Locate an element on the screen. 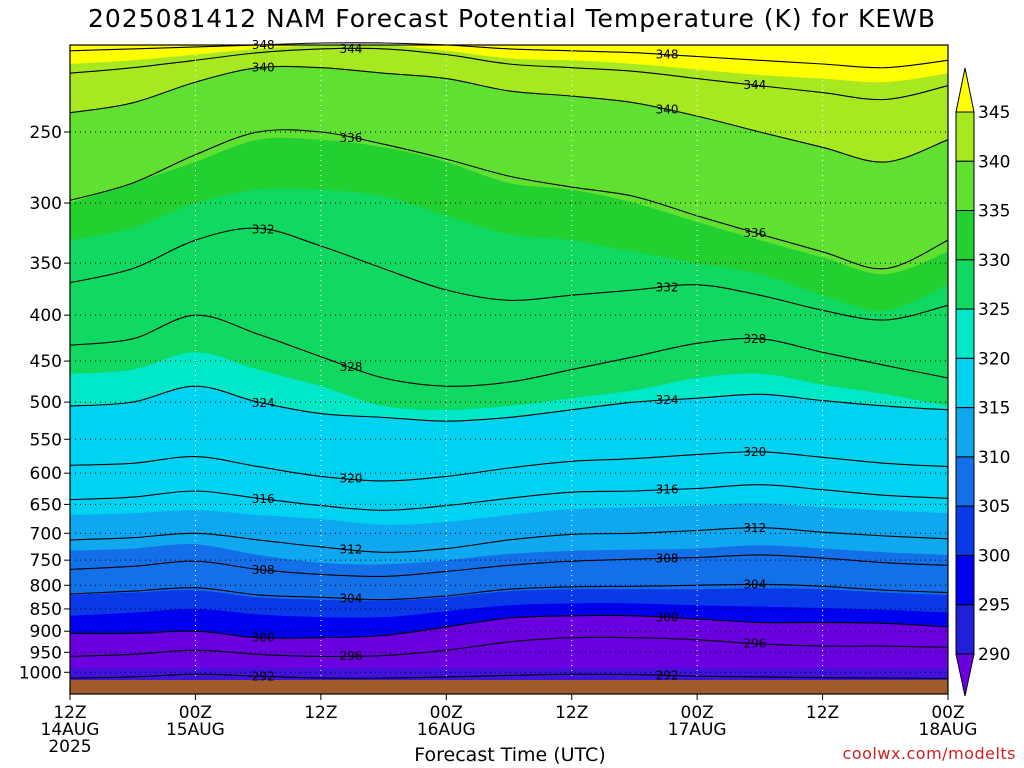 This screenshot has width=1024, height=768. colorbar-label-325: 325 is located at coordinates (994, 310).